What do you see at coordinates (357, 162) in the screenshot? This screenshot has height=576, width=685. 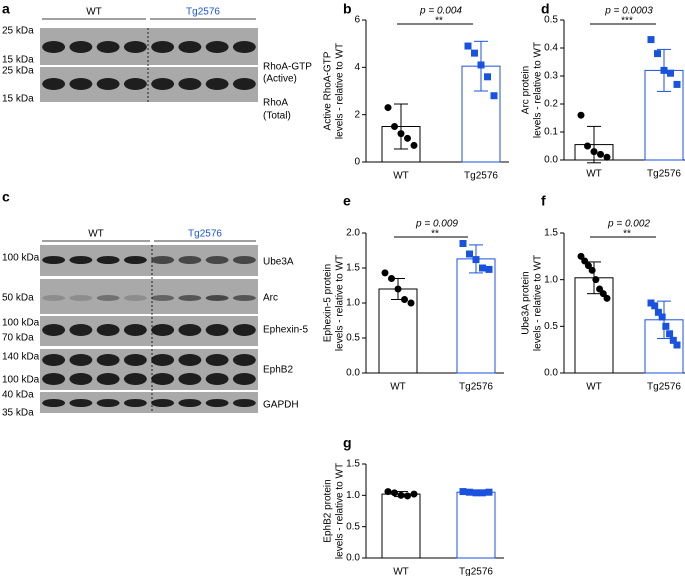 I see `y-tick-label: 0` at bounding box center [357, 162].